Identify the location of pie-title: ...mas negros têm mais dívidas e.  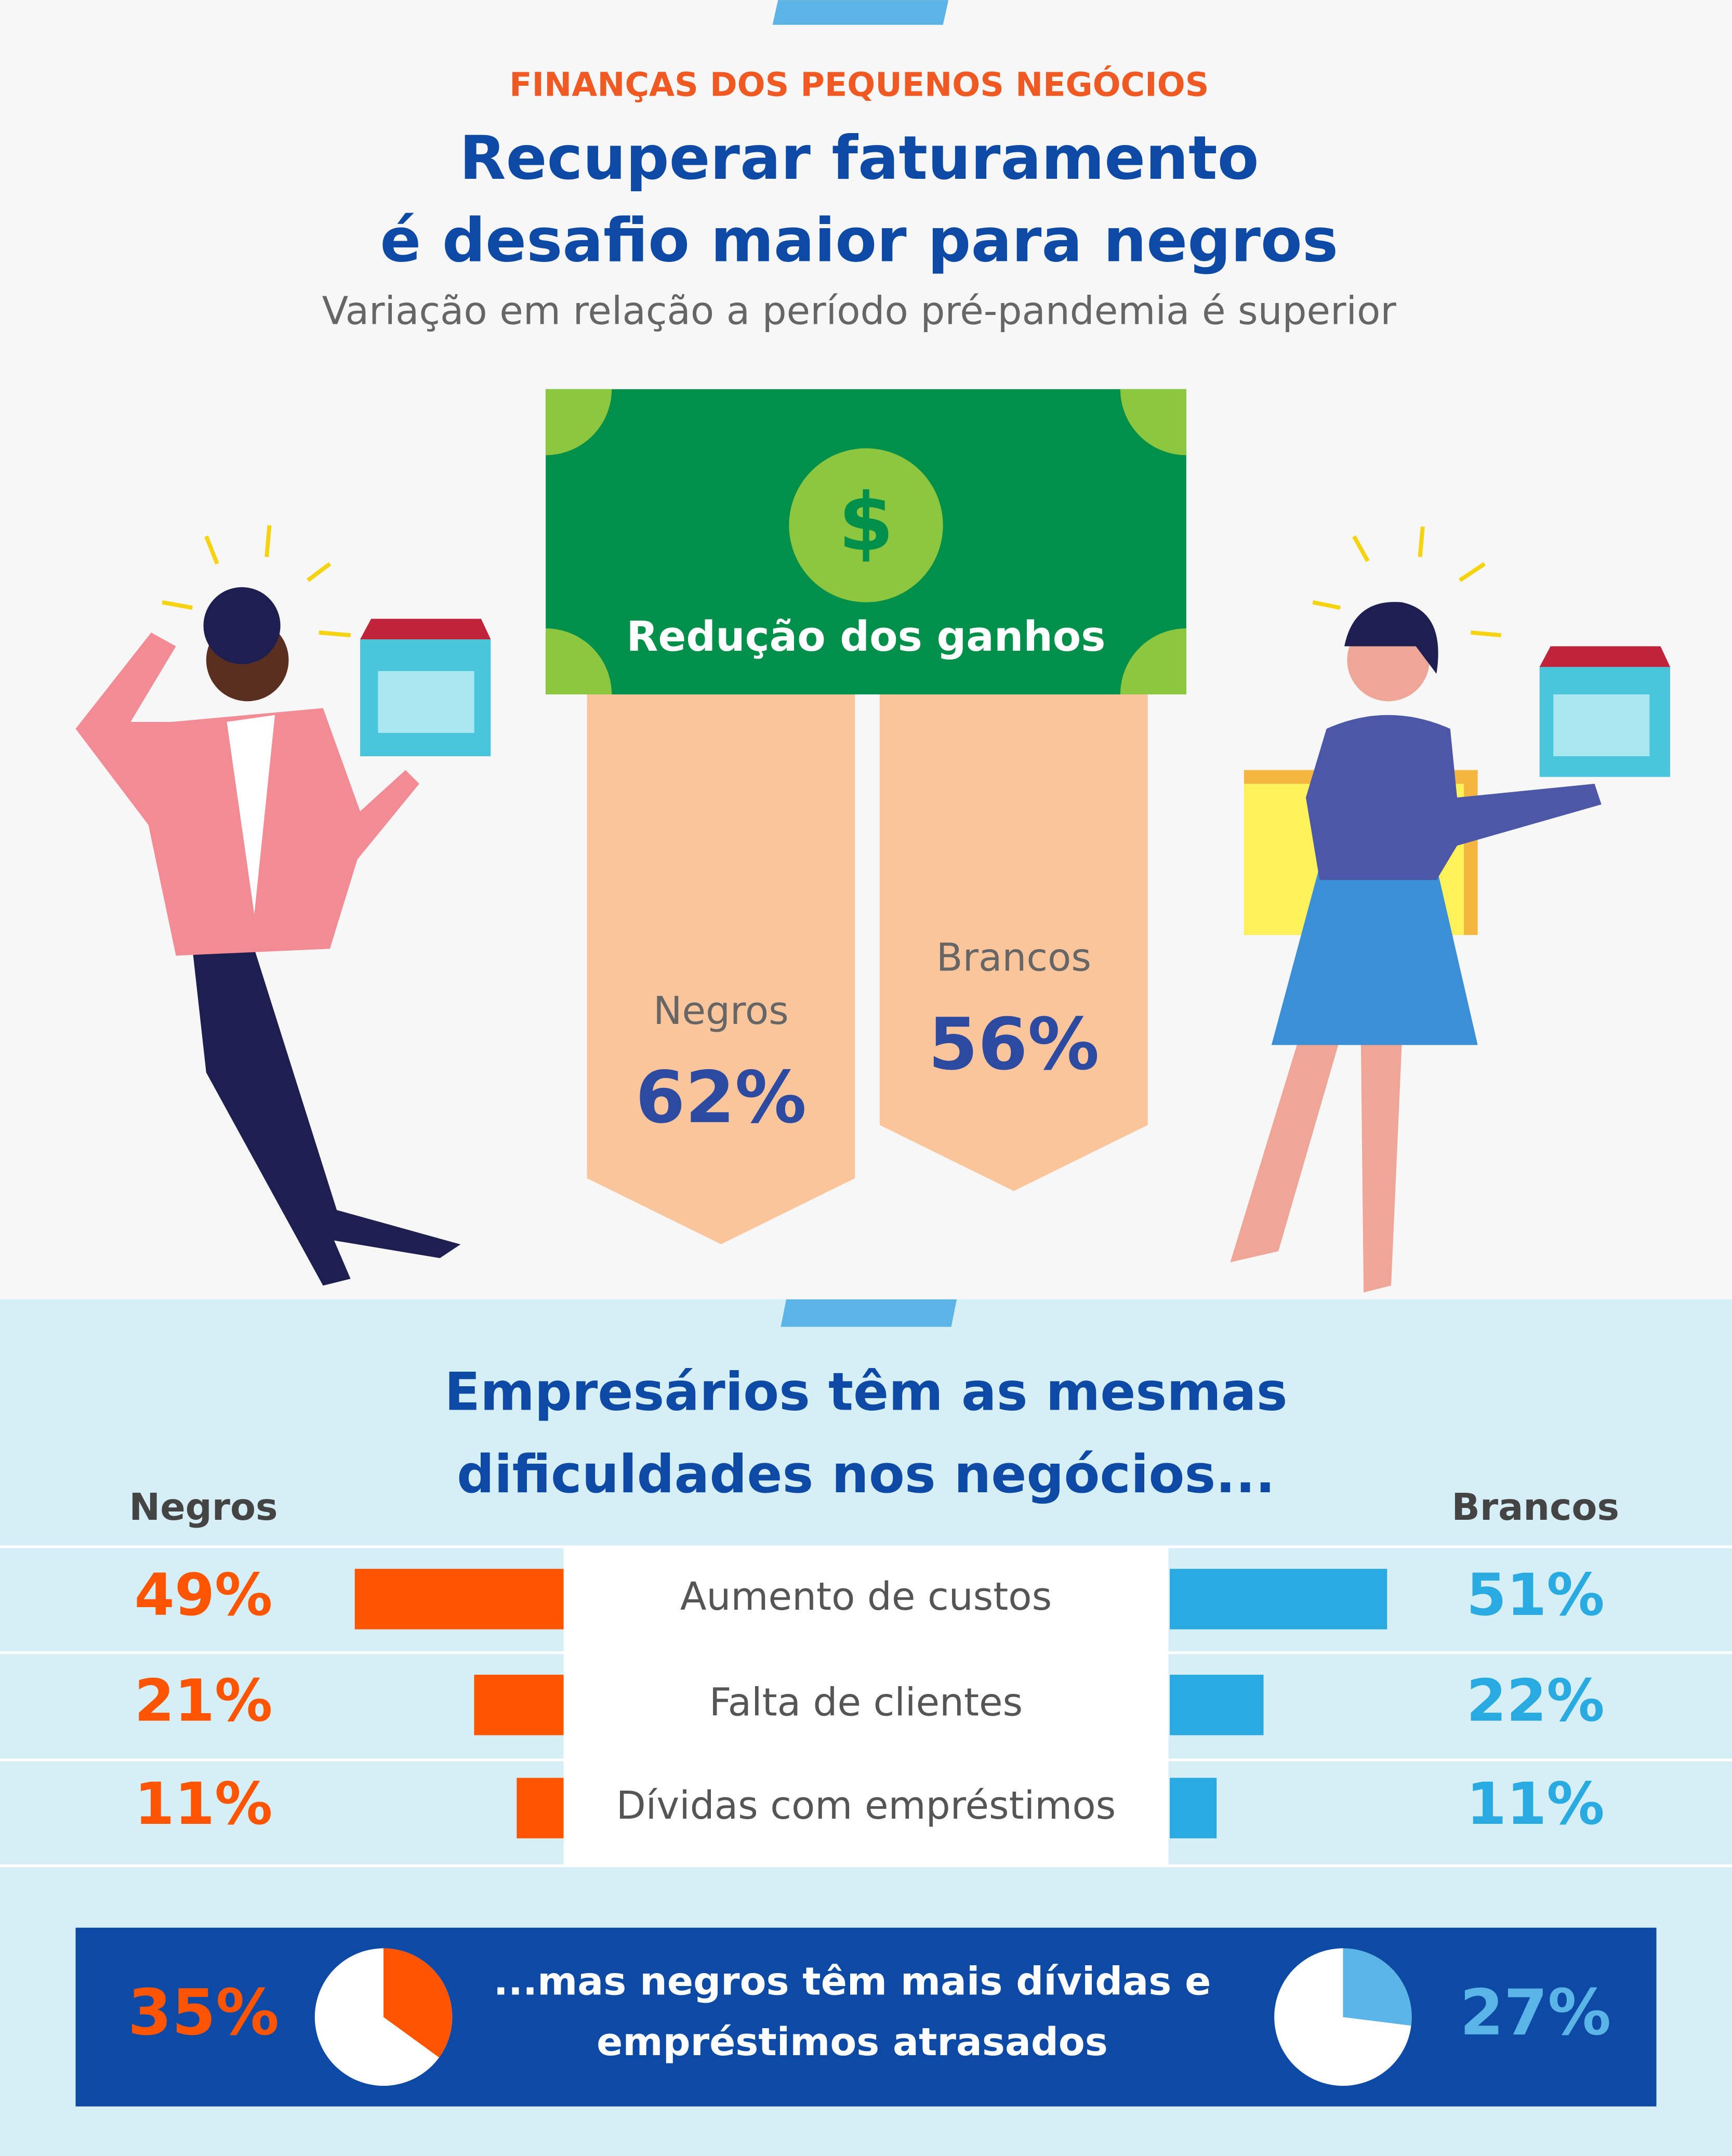
(853, 1982).